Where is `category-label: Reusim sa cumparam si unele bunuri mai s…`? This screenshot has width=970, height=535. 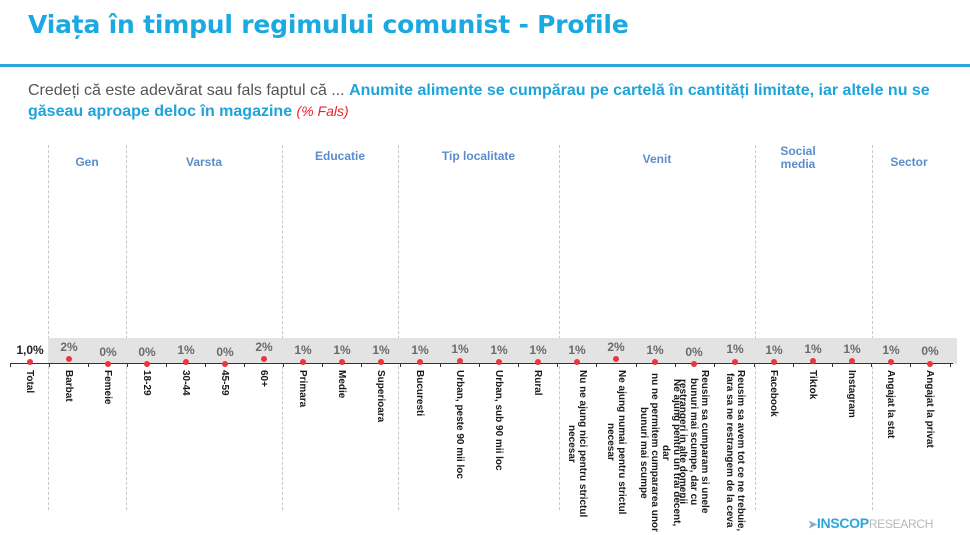 category-label: Reusim sa cumparam si unele bunuri mai s… is located at coordinates (693, 442).